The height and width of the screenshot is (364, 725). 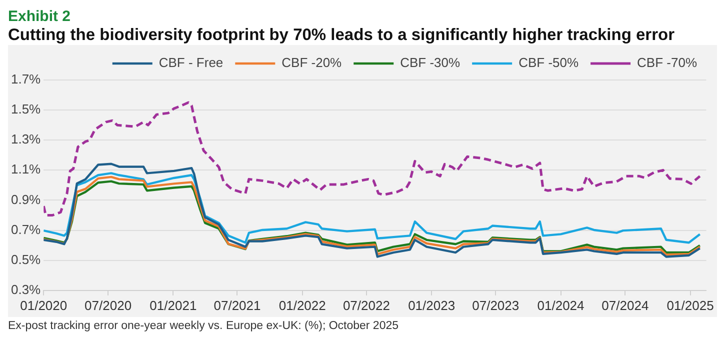 What do you see at coordinates (667, 62) in the screenshot?
I see `legend-label: CBF -70%` at bounding box center [667, 62].